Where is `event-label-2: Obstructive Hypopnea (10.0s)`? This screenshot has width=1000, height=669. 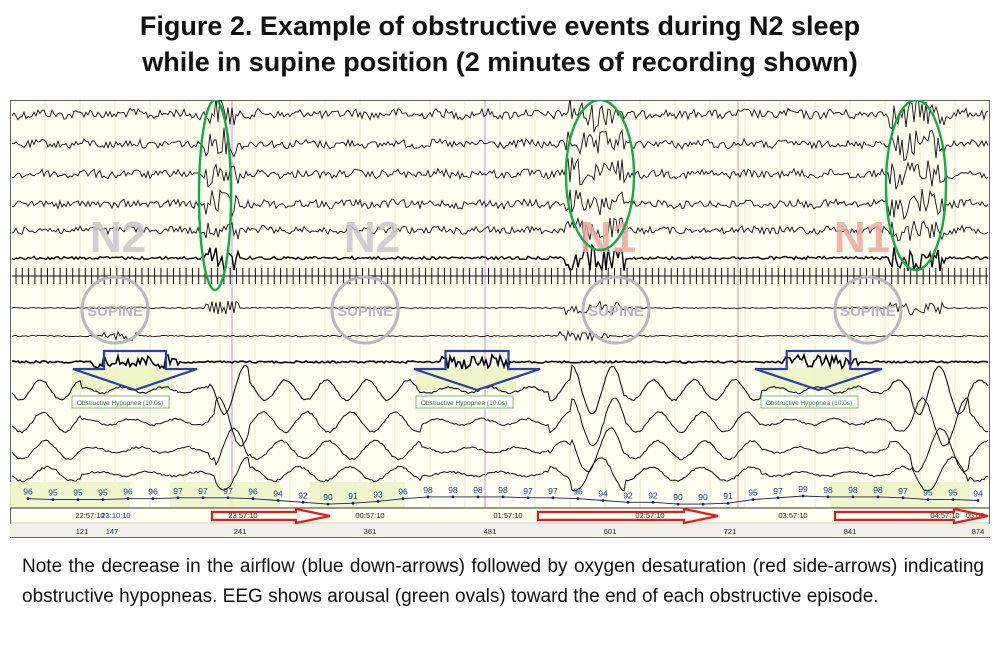
event-label-2: Obstructive Hypopnea (10.0s) is located at coordinates (464, 402).